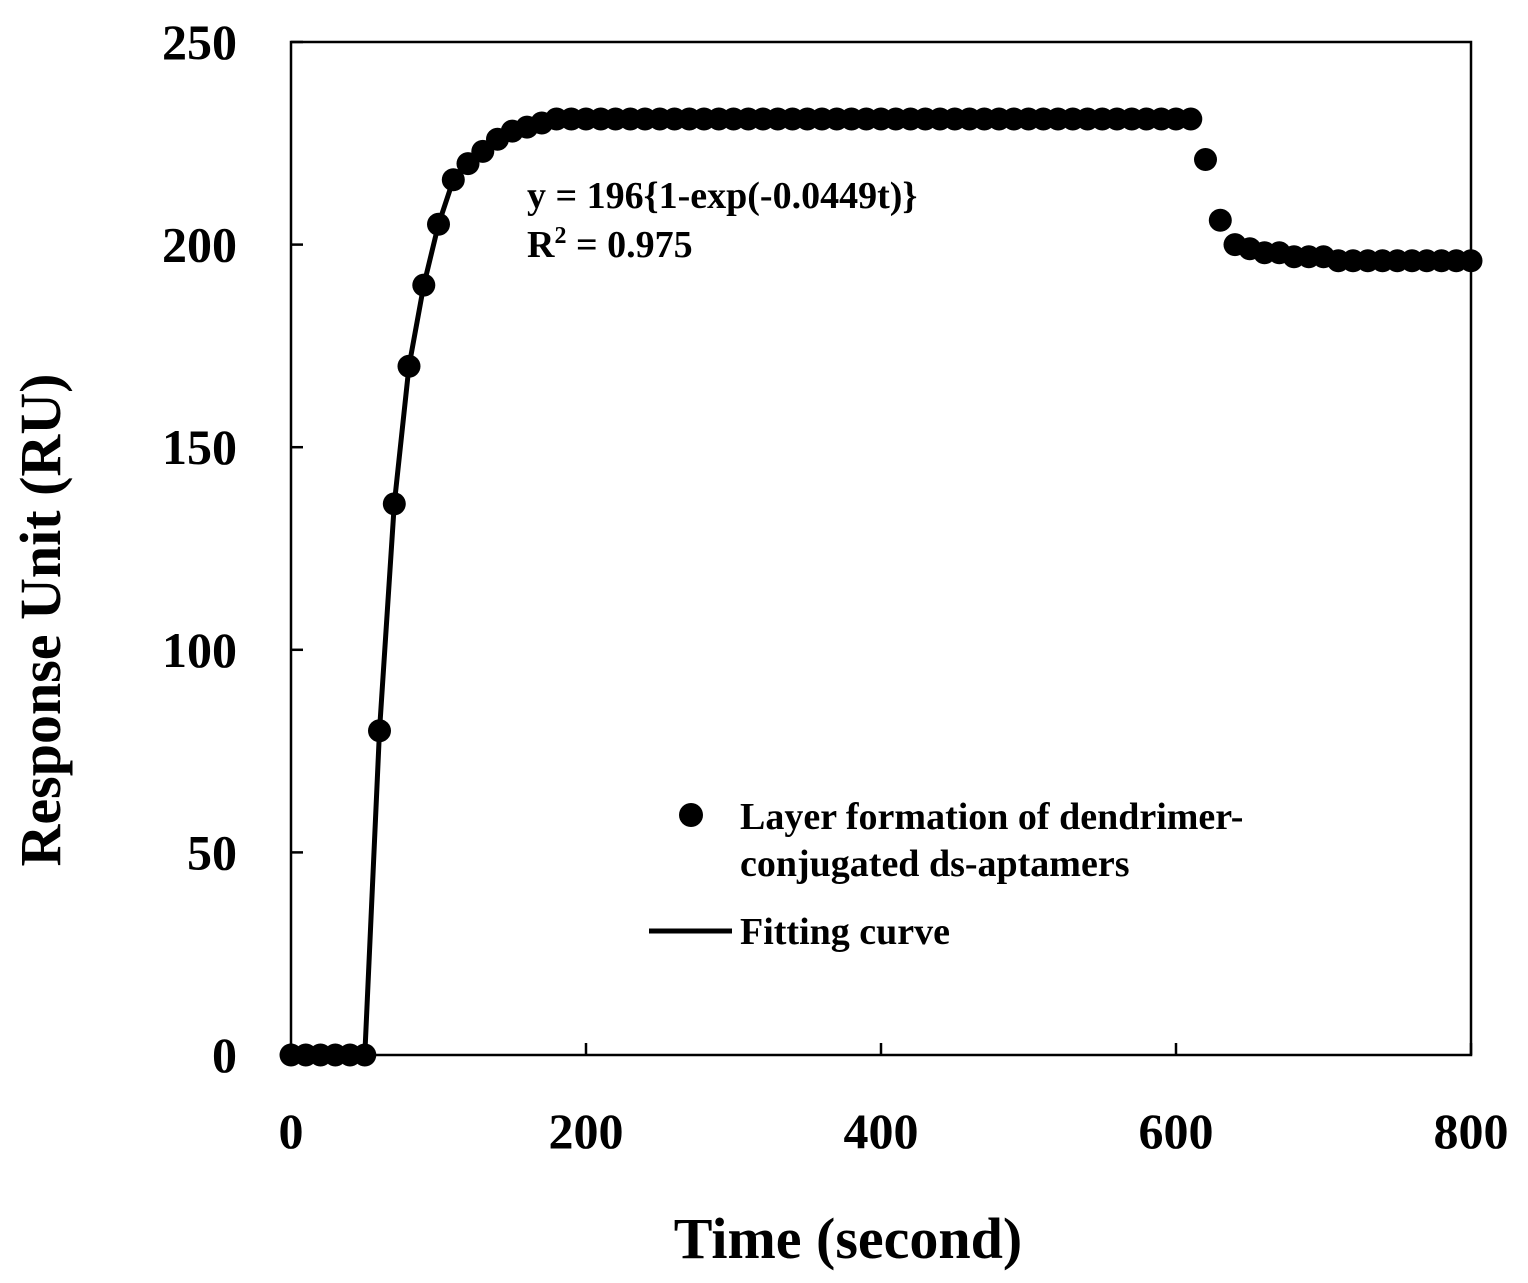  What do you see at coordinates (232, 548) in the screenshot?
I see `y-axis-ticks: 0 50 100 150 200 250` at bounding box center [232, 548].